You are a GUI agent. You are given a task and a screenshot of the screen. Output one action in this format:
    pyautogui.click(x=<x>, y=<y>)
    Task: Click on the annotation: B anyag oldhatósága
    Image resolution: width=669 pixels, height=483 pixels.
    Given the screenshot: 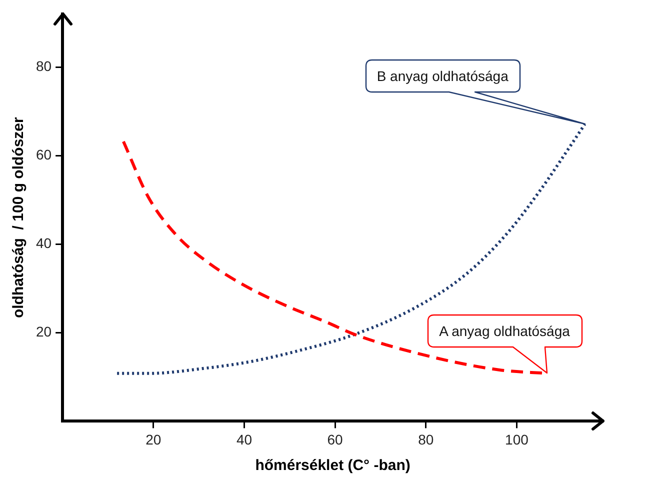 What is the action you would take?
    pyautogui.click(x=442, y=76)
    